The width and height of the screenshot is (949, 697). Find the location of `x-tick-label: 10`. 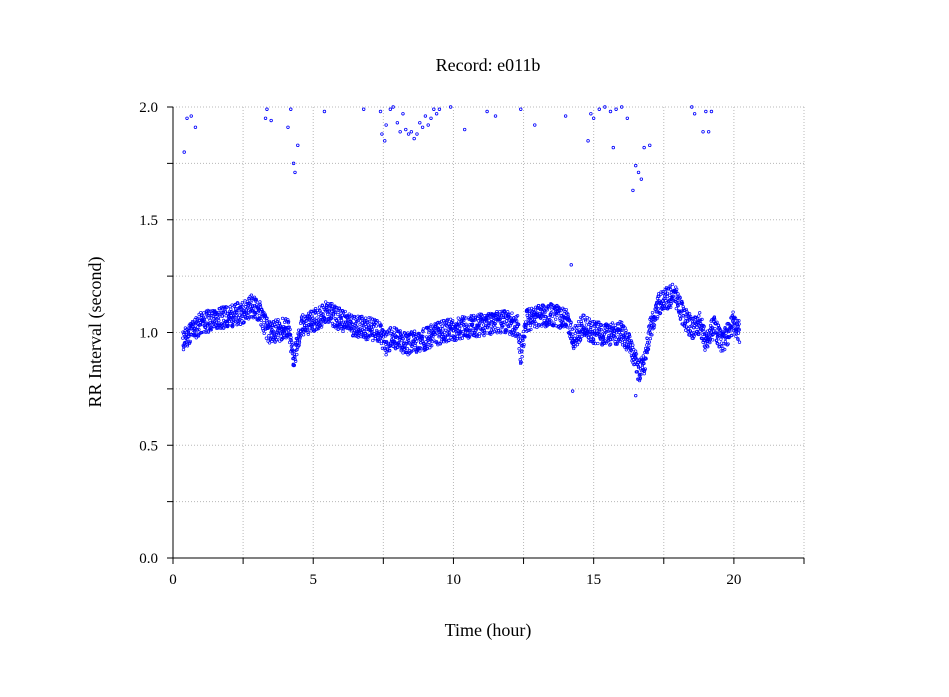

x-tick-label: 10 is located at coordinates (453, 580).